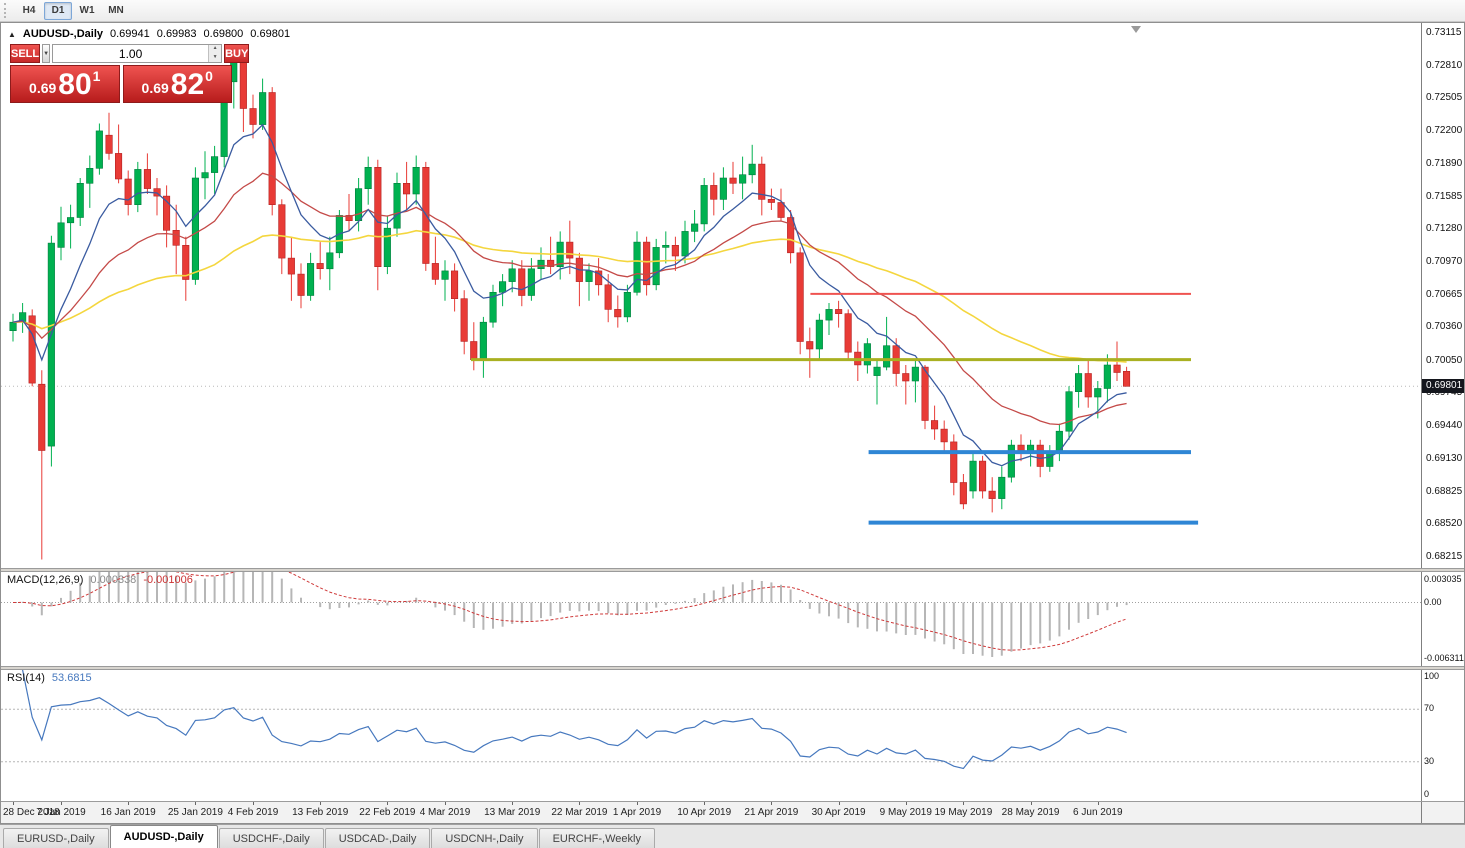 The width and height of the screenshot is (1465, 848). Describe the element at coordinates (237, 53) in the screenshot. I see `buy-button: BUY` at that location.